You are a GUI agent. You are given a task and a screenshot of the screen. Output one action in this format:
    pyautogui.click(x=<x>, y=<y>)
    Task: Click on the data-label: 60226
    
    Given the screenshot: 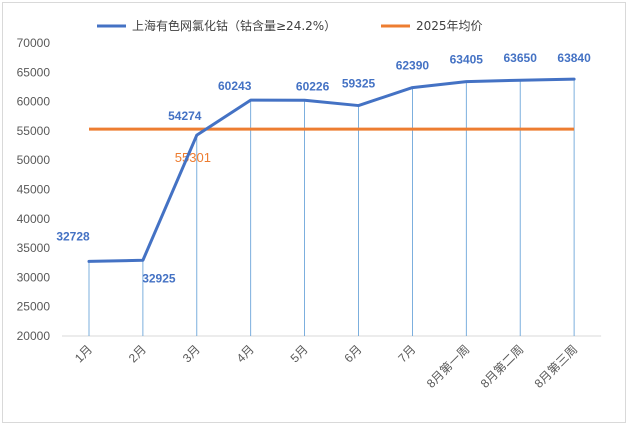 What is the action you would take?
    pyautogui.click(x=313, y=86)
    